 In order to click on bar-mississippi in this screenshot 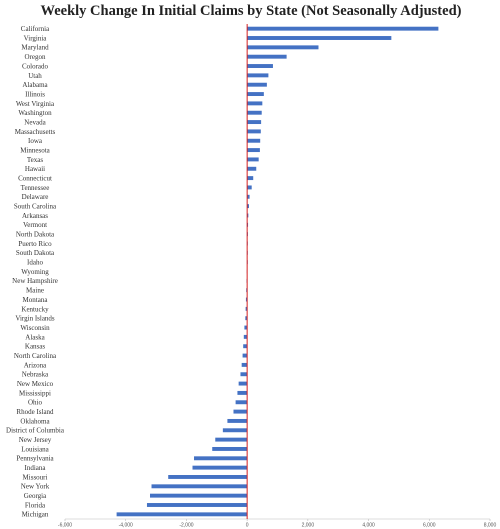, I will do `click(242, 392)`.